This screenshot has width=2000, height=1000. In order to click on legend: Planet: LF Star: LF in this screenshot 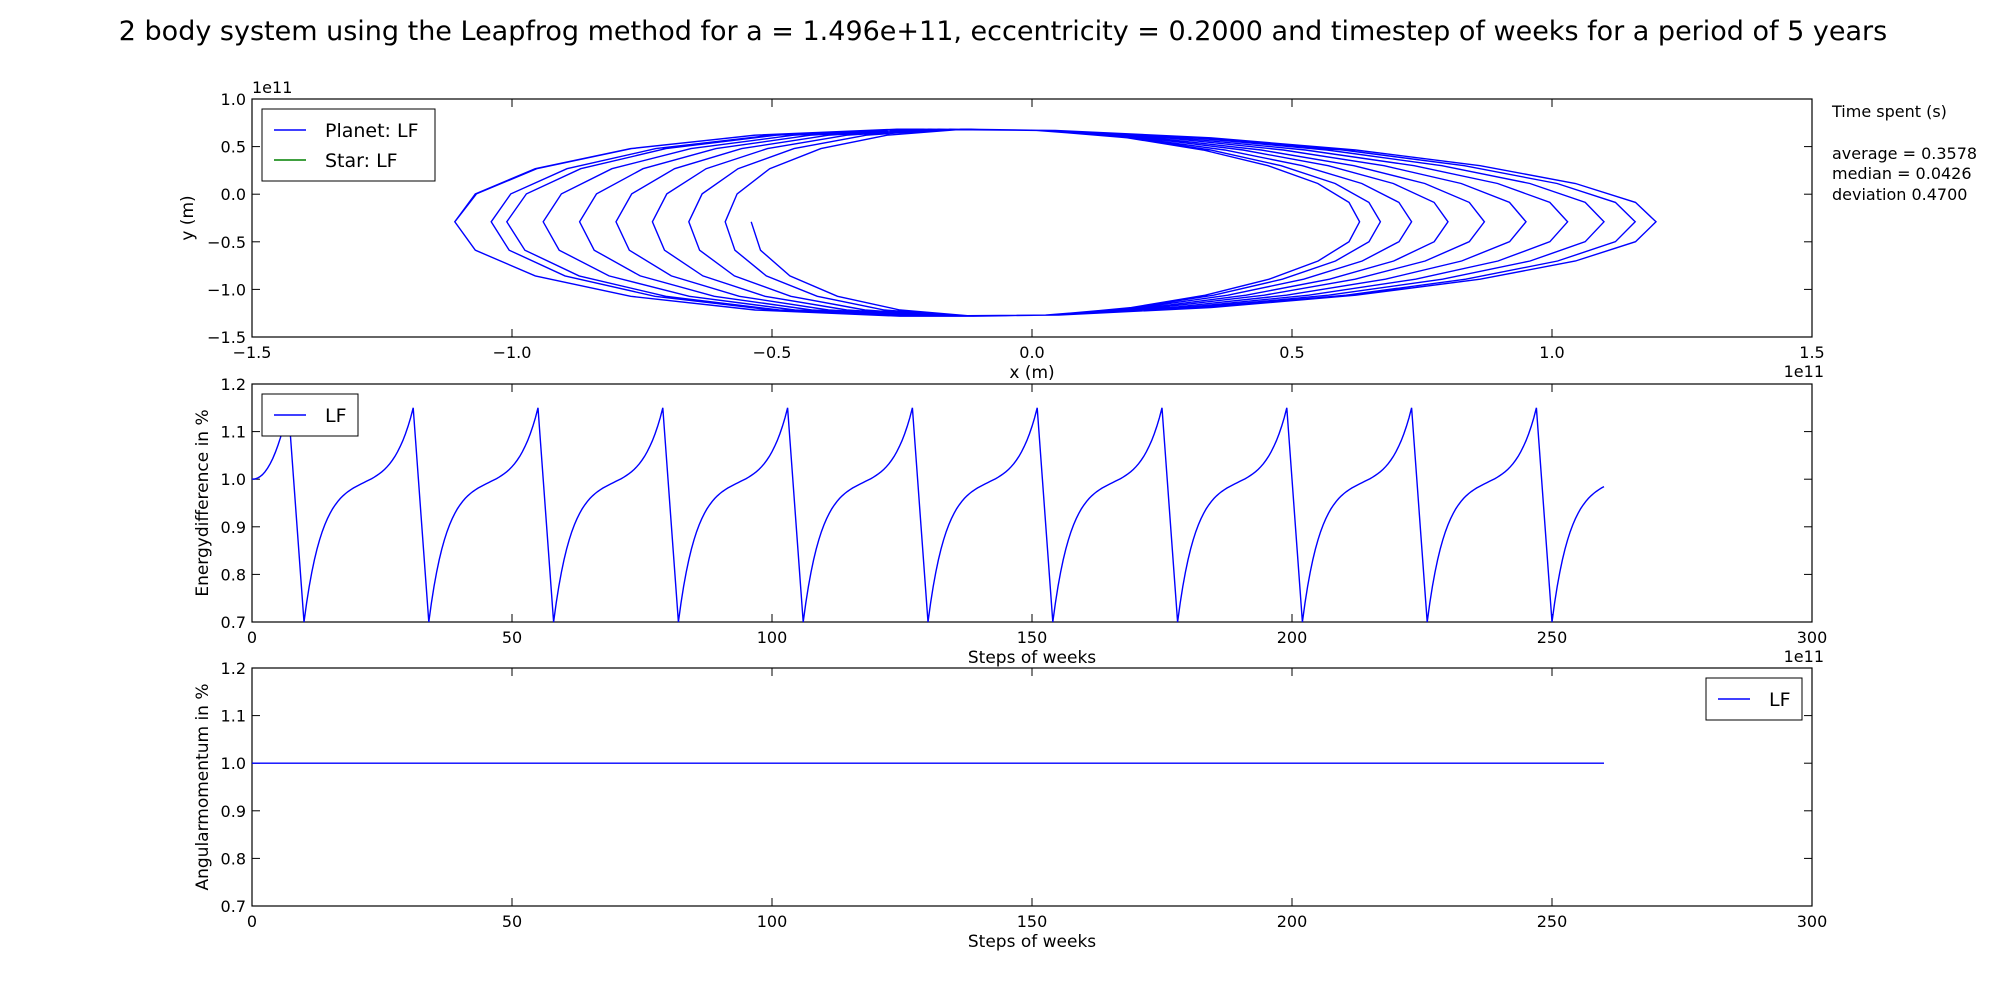, I will do `click(348, 145)`.